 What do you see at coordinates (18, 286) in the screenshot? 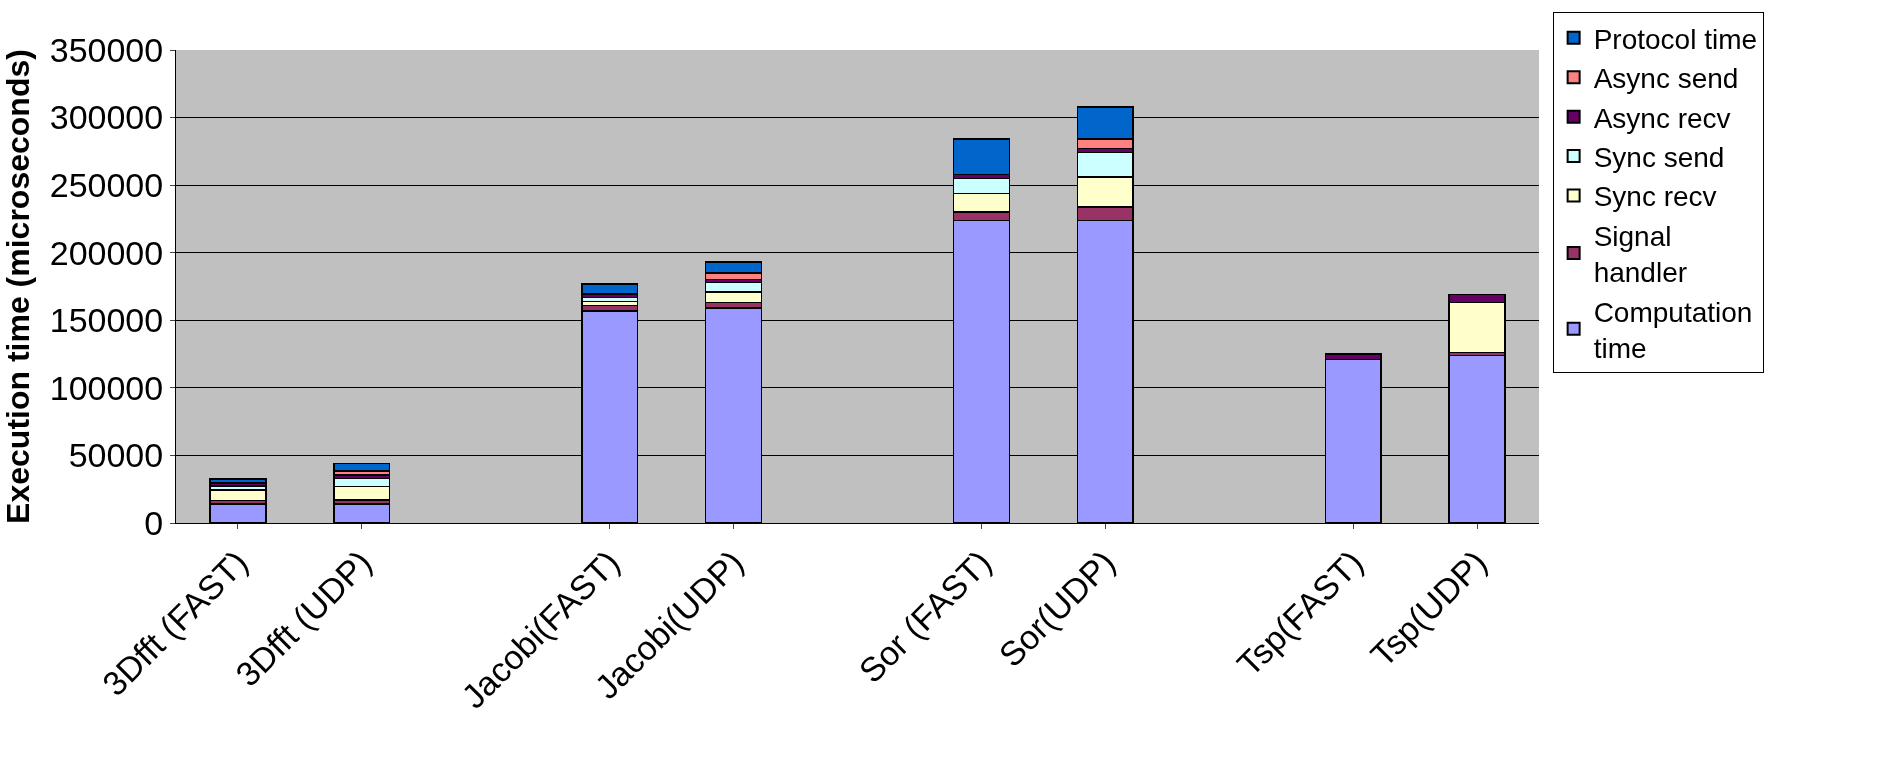
I see `y-axis-title: Execution time (microseconds)` at bounding box center [18, 286].